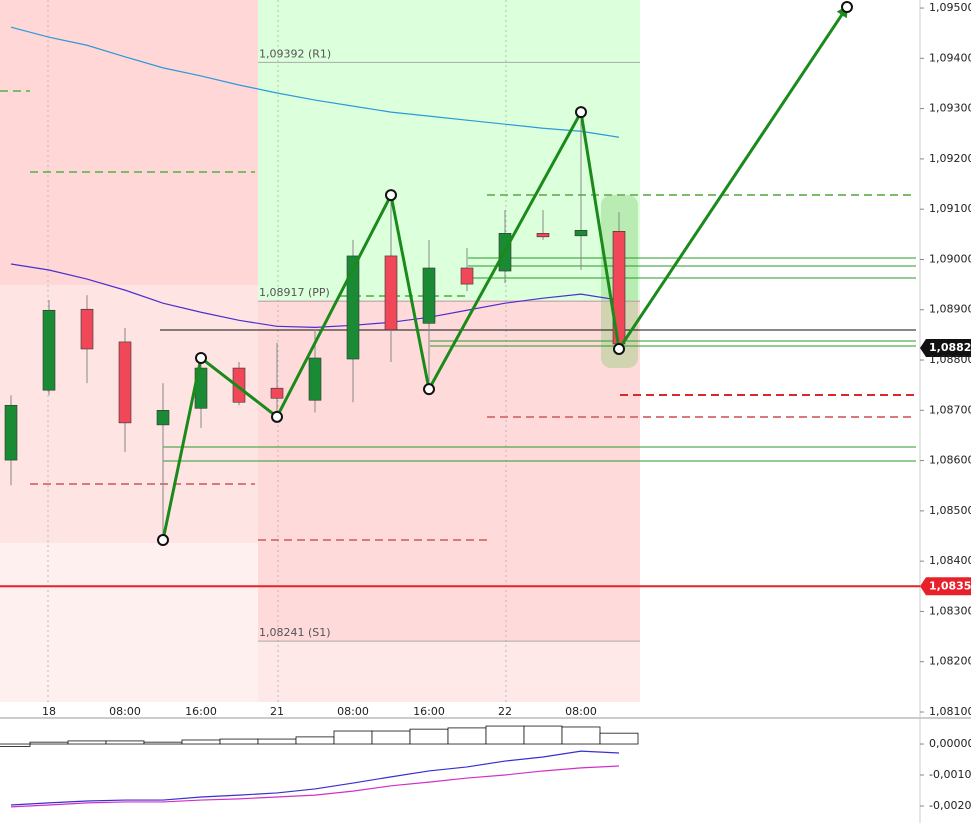 Image resolution: width=971 pixels, height=823 pixels. I want to click on pivot-label: 1,08917 (PP), so click(294, 292).